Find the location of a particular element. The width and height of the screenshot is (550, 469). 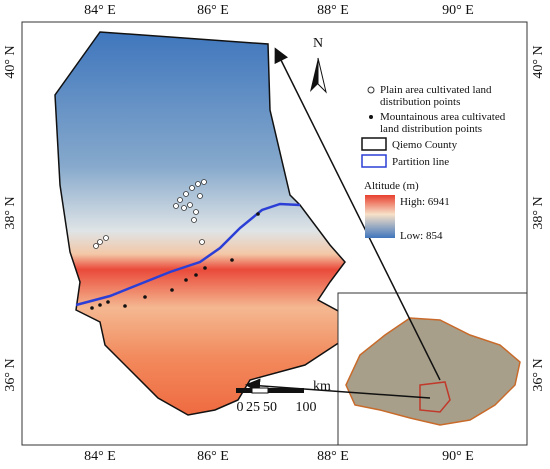

scale-bar: 0 25 50 100 km is located at coordinates (283, 397).